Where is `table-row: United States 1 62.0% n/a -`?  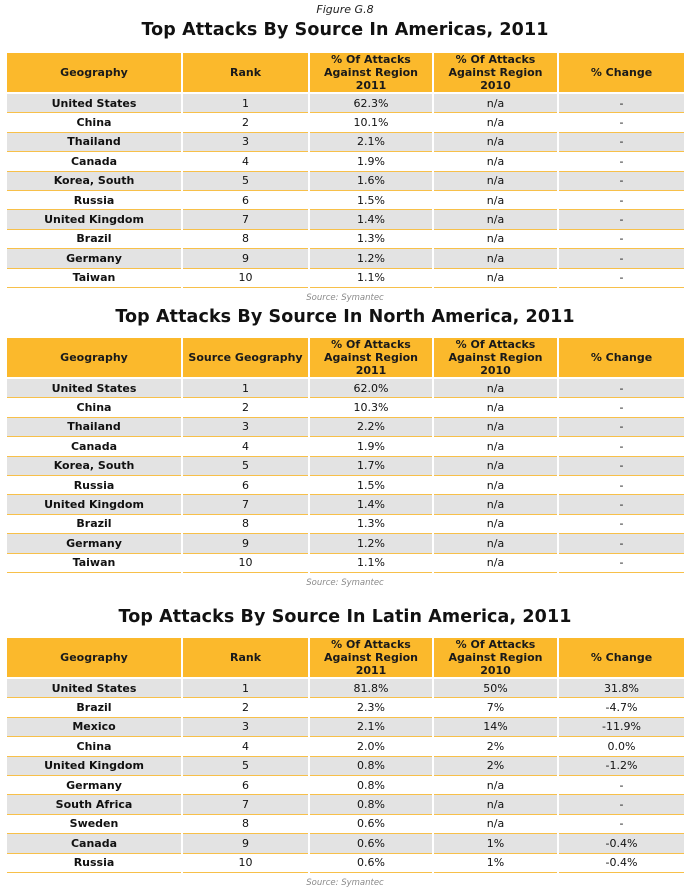
table-row: United States 1 62.0% n/a - is located at coordinates (345, 388).